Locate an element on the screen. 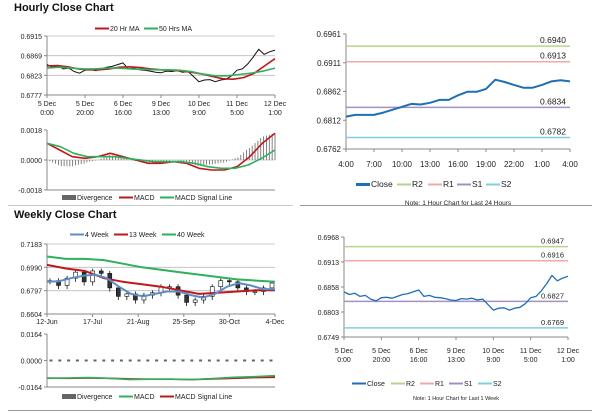  y-tick-label: 0.6911 is located at coordinates (329, 63).